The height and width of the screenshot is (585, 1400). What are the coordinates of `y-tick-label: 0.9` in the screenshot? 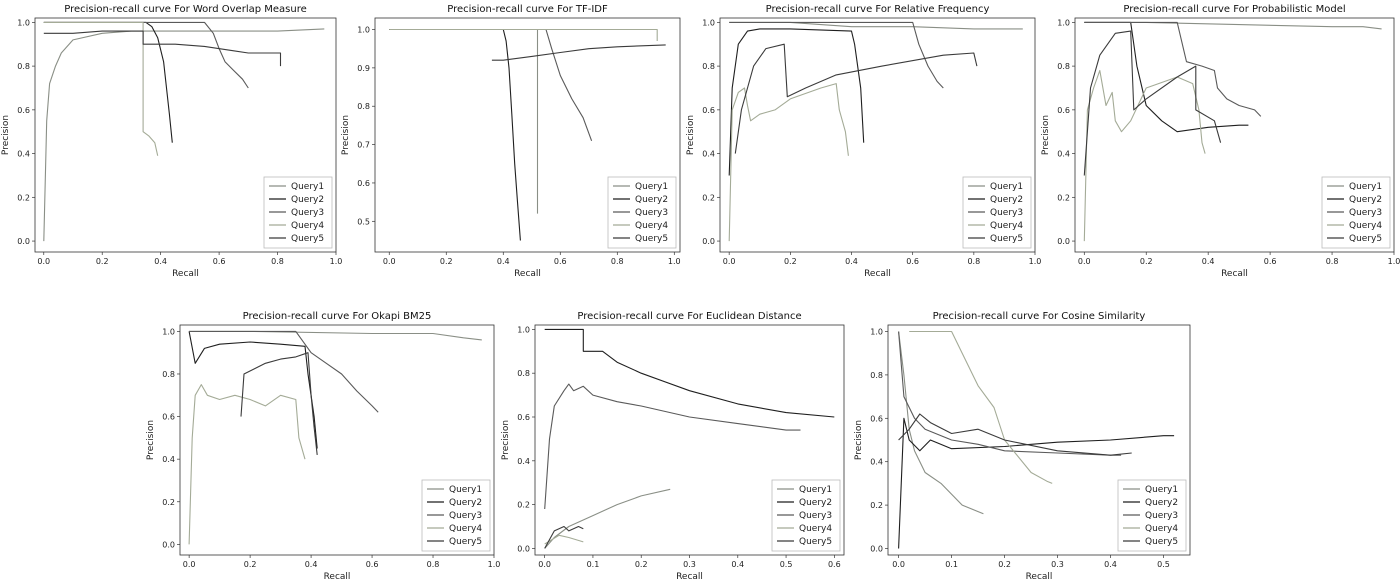 It's located at (363, 68).